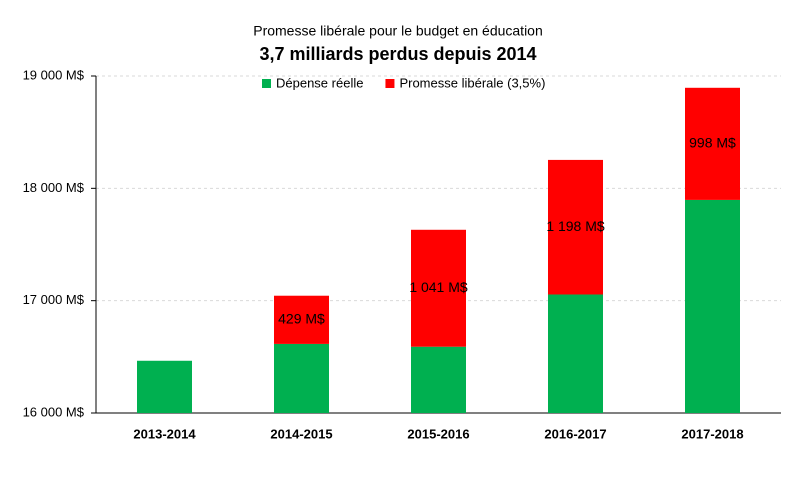  What do you see at coordinates (472, 82) in the screenshot?
I see `legend-label: Promesse libérale (3,5%)` at bounding box center [472, 82].